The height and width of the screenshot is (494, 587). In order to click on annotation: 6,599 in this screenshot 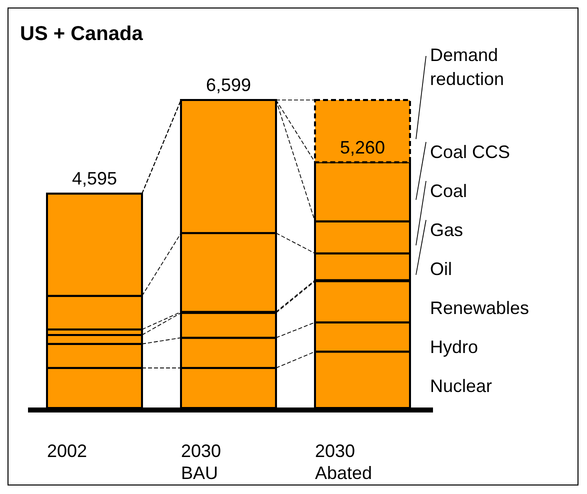, I will do `click(229, 85)`.